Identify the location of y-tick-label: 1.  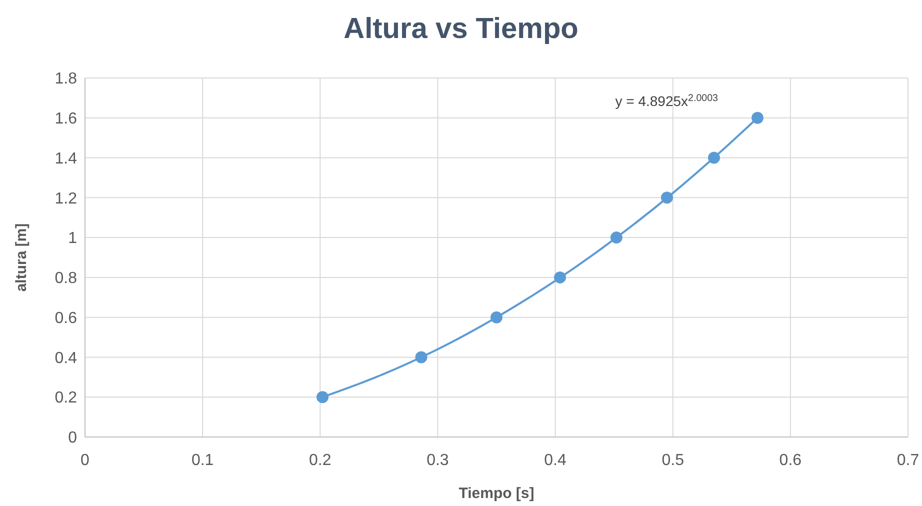
(73, 239).